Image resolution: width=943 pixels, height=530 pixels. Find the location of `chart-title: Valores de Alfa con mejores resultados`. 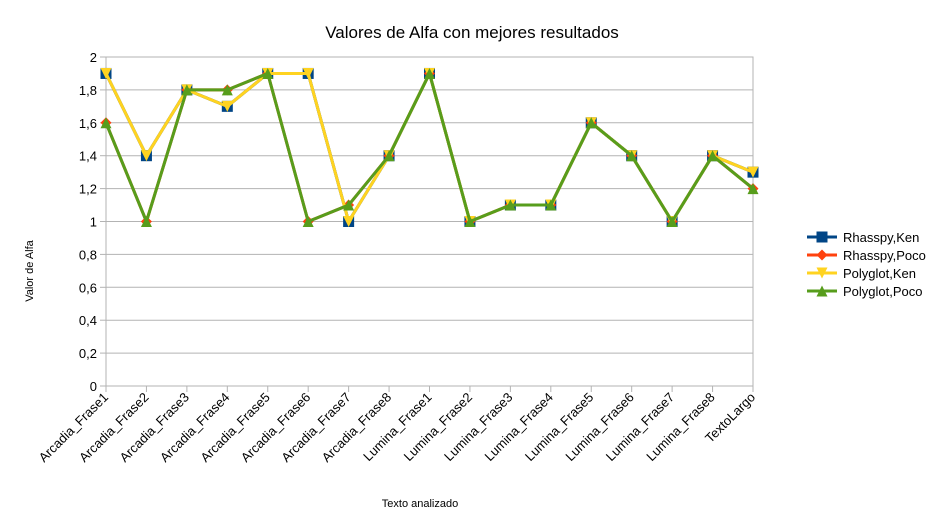

chart-title: Valores de Alfa con mejores resultados is located at coordinates (472, 32).